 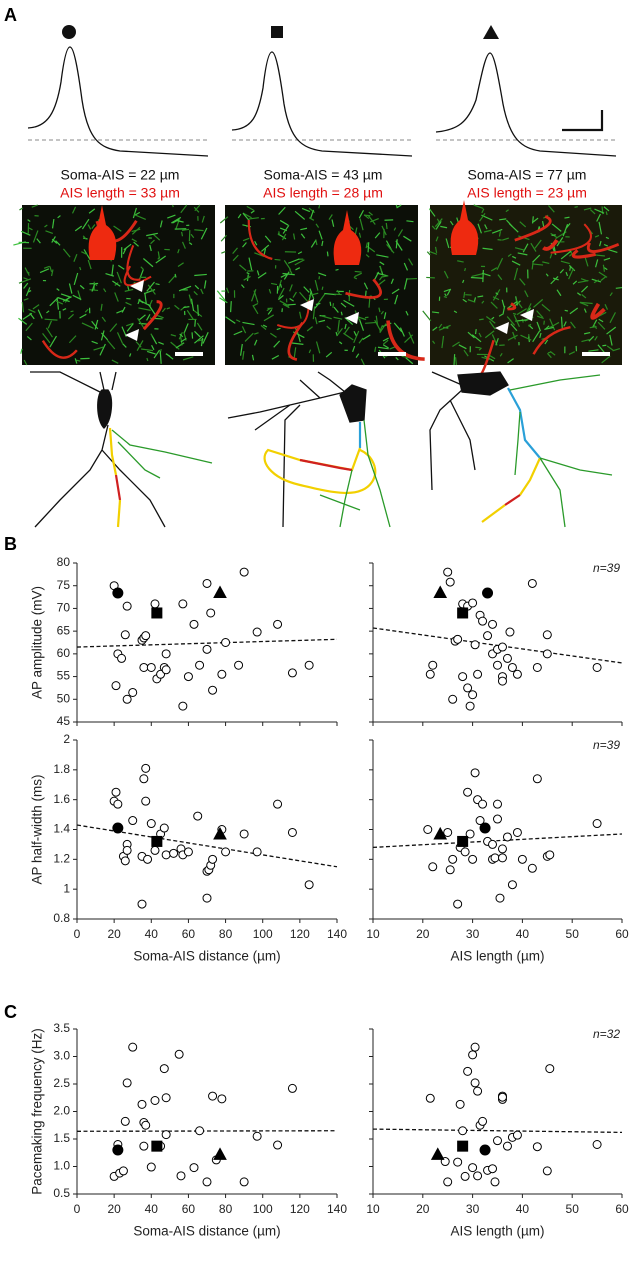 What do you see at coordinates (300, 934) in the screenshot?
I see `x-tick-label: 120` at bounding box center [300, 934].